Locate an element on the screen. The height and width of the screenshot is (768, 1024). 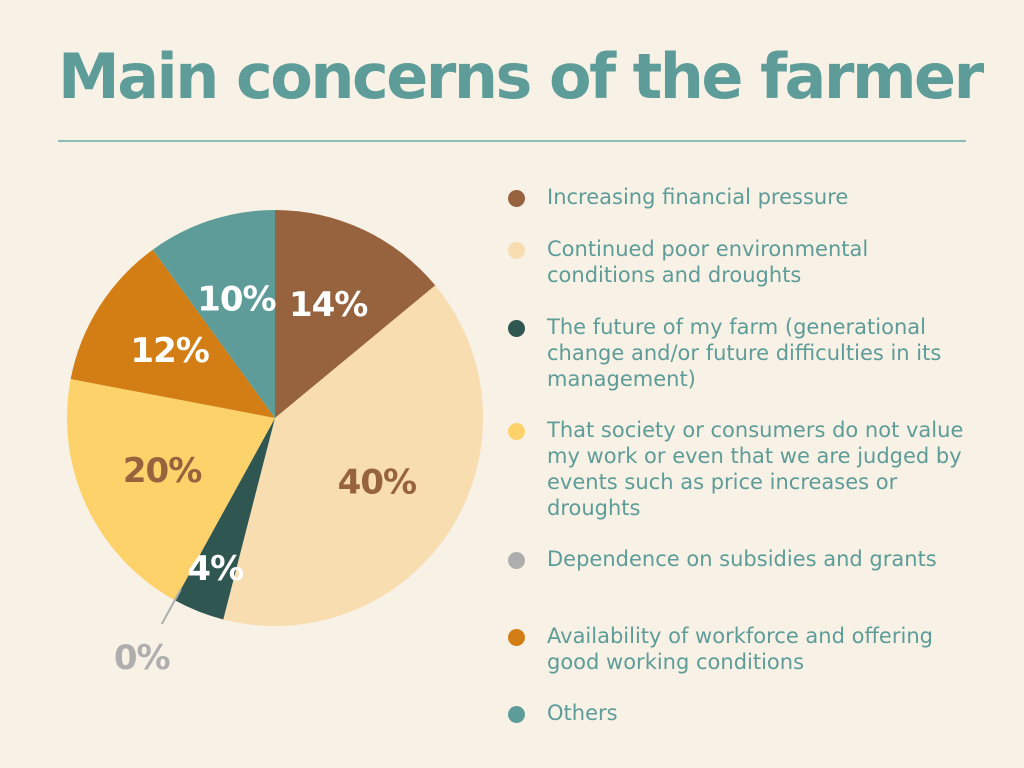
pie-label-increasing-financial-pressure: 14% is located at coordinates (328, 305).